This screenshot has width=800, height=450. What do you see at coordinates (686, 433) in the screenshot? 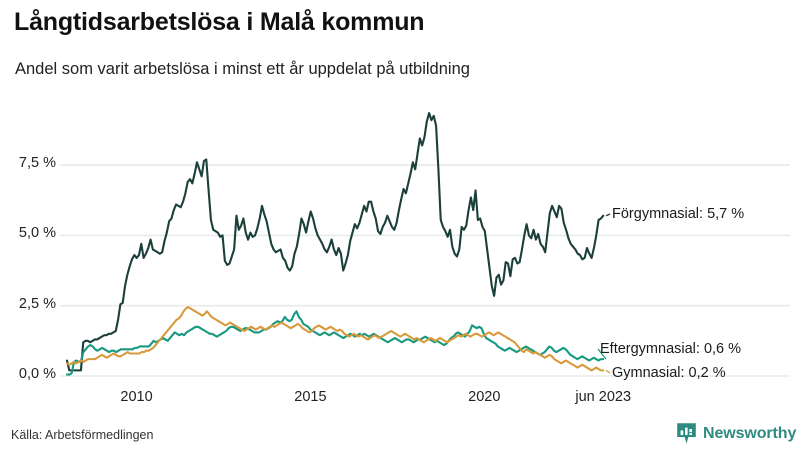
I see `bar-chart-pin-icon` at bounding box center [686, 433].